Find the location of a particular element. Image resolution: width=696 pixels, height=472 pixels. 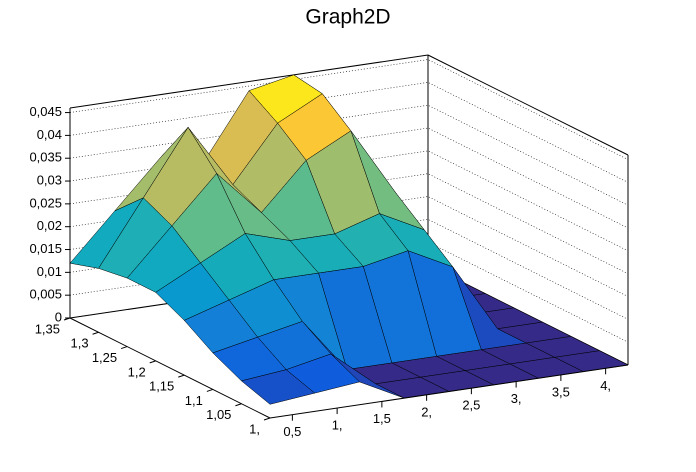

y-tick-label: 1, is located at coordinates (254, 428).